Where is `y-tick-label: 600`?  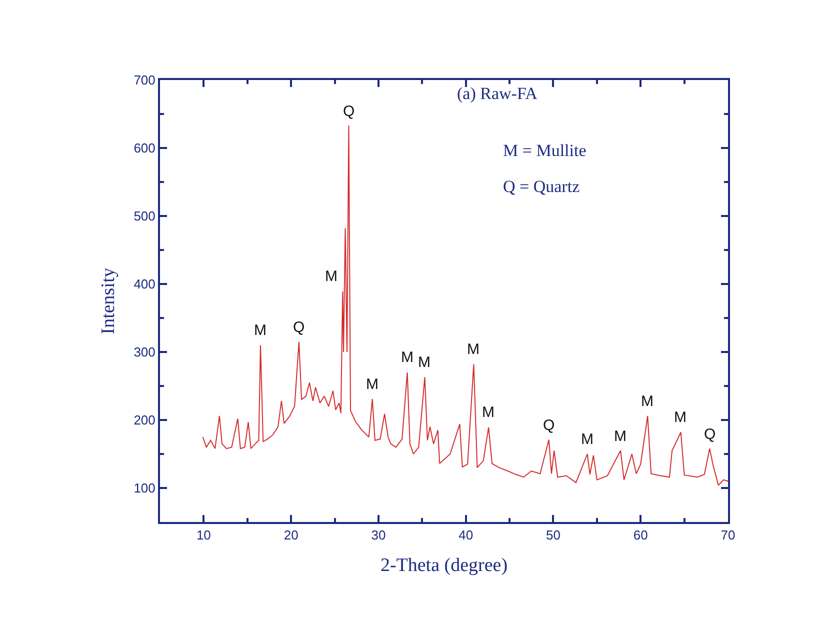
y-tick-label: 600 is located at coordinates (145, 148).